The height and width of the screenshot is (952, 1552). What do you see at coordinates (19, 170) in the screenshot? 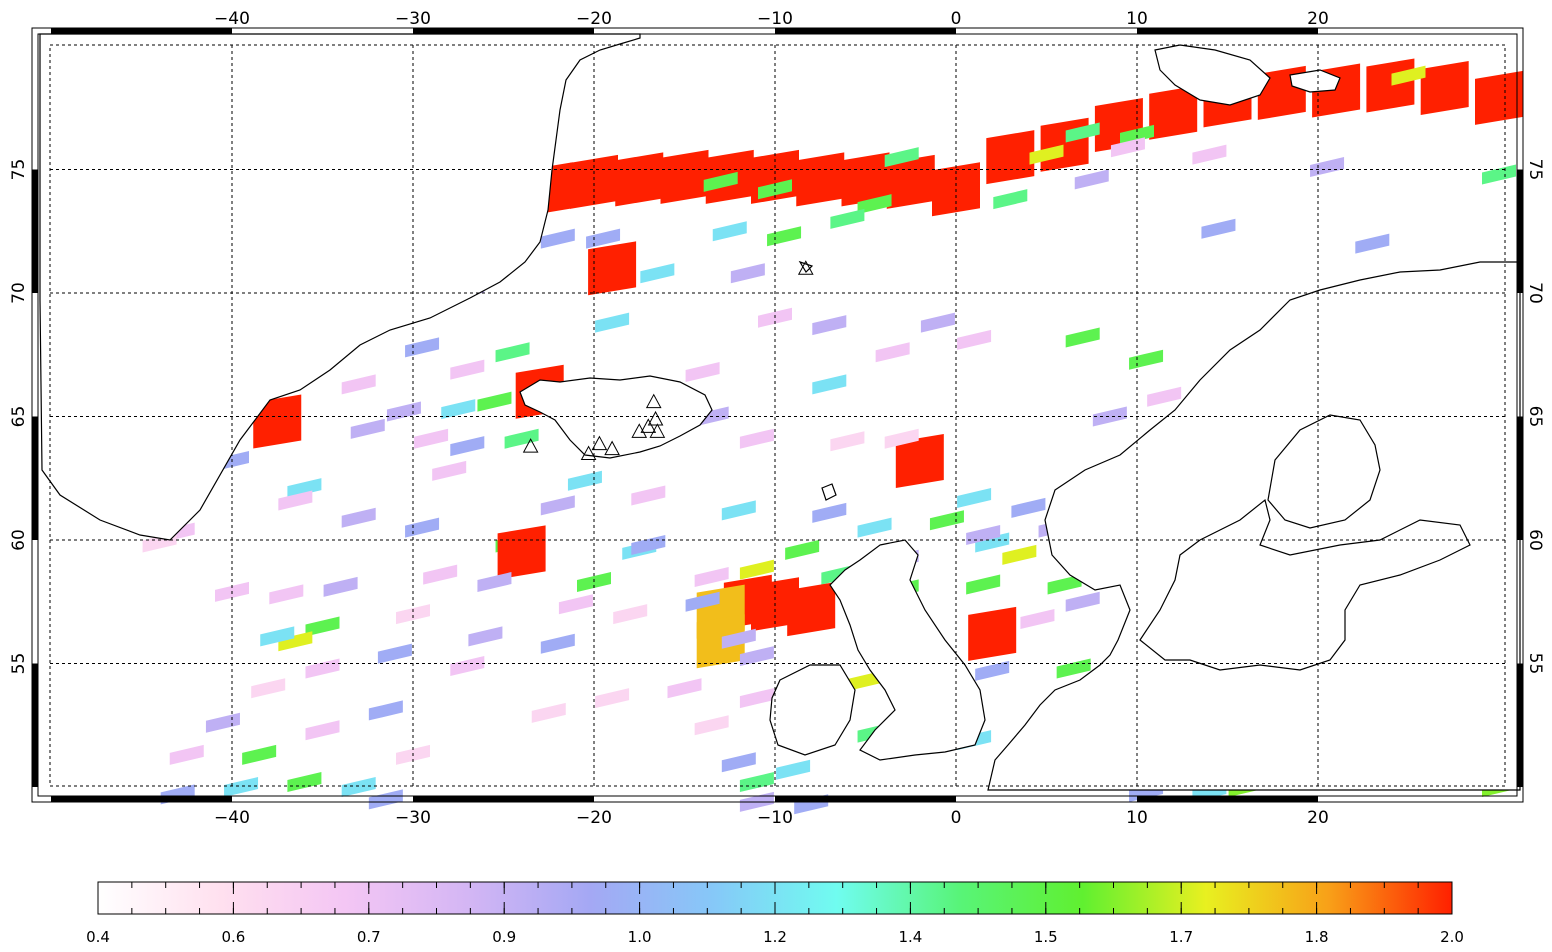
I see `lat-tick-label-left: 75` at bounding box center [19, 170].